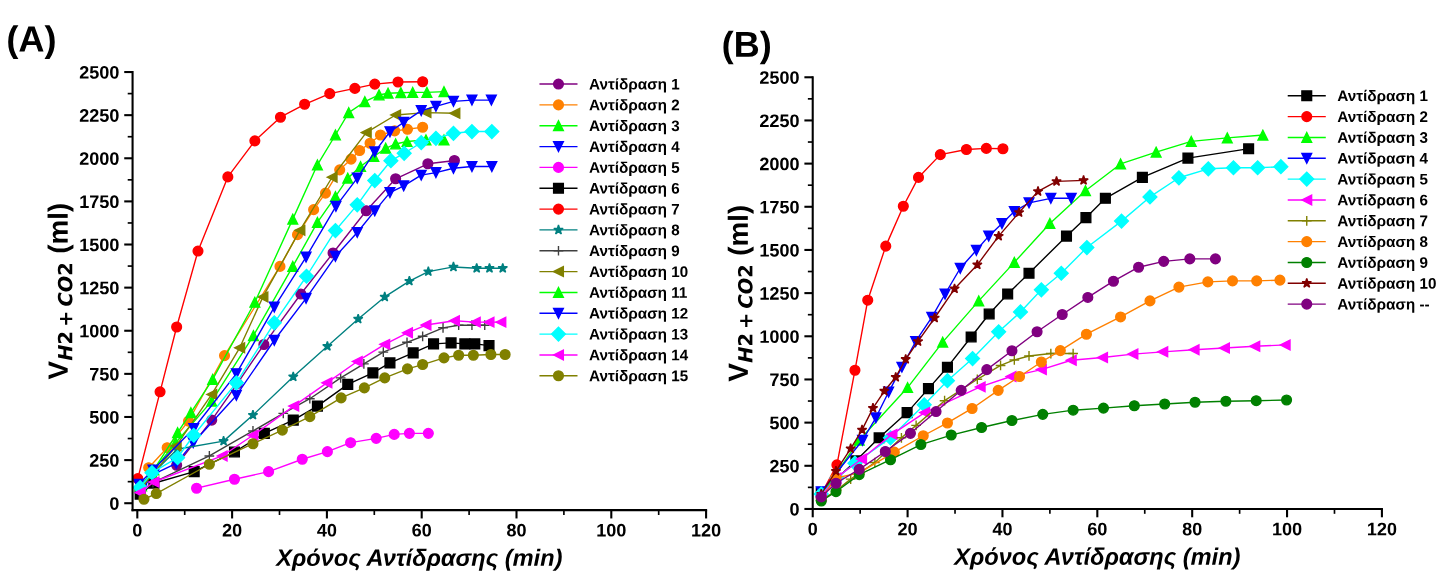  I want to click on legend-label: Αντίδραση 11, so click(638, 293).